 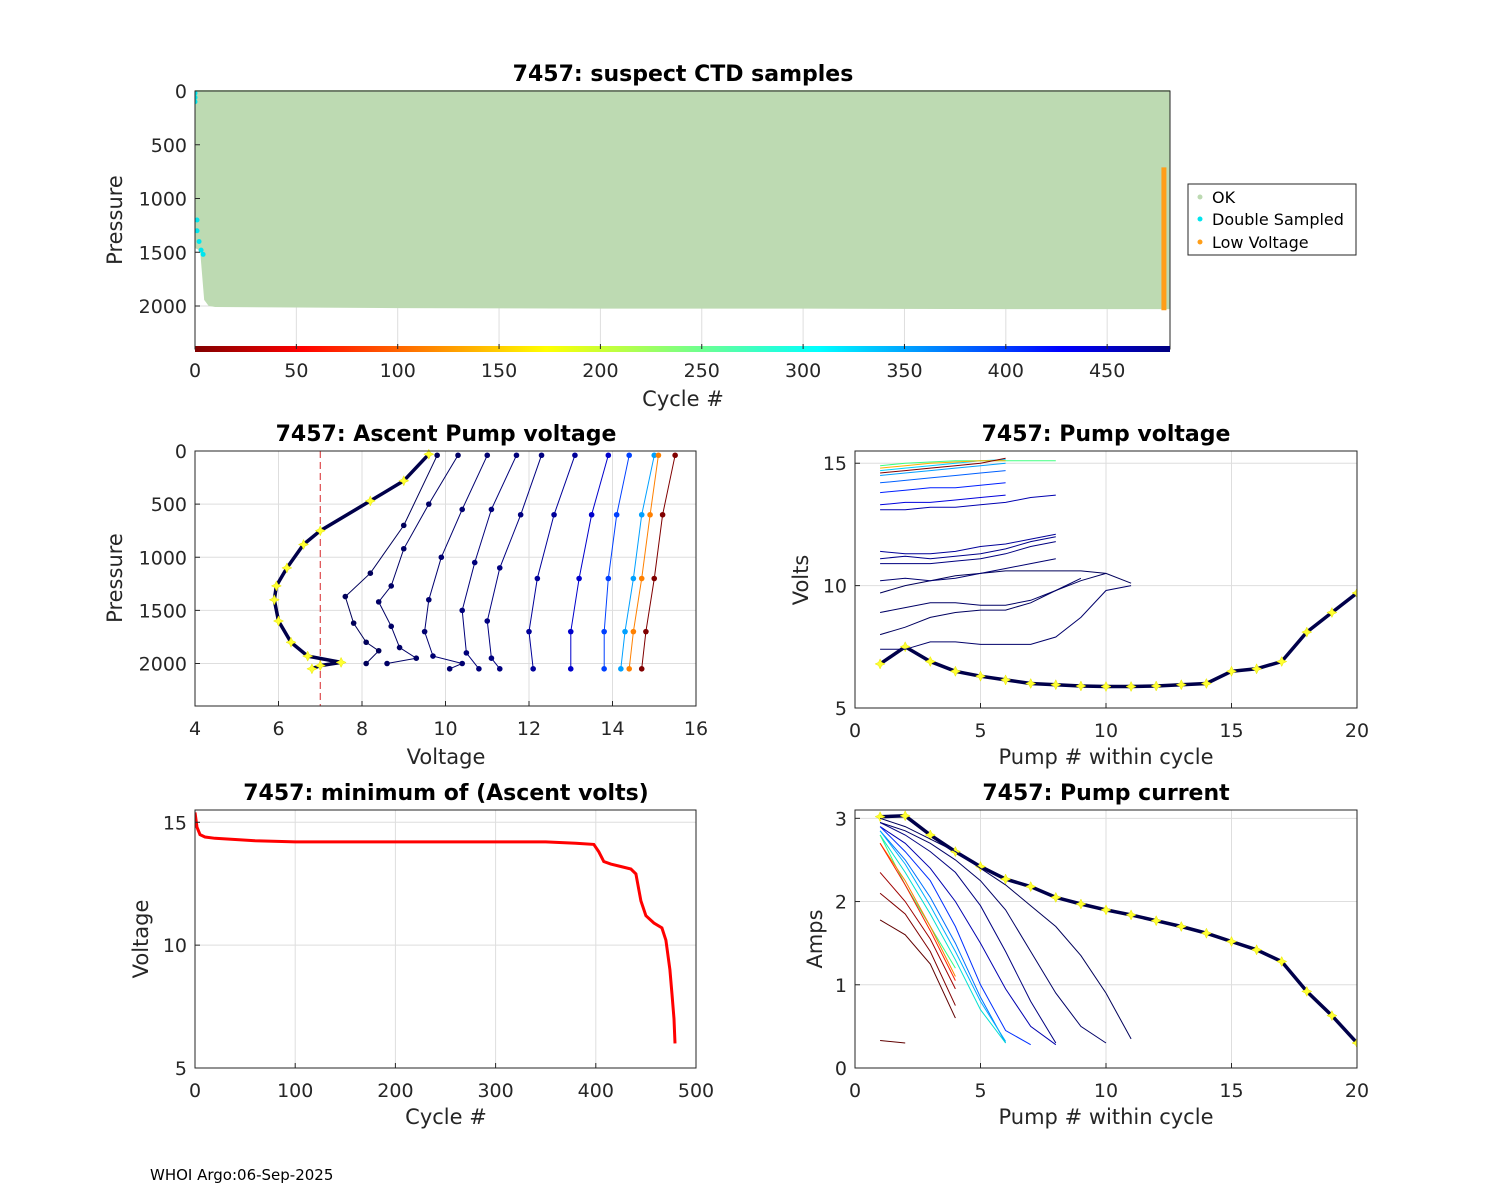 What do you see at coordinates (841, 903) in the screenshot?
I see `y-tick-label: 2` at bounding box center [841, 903].